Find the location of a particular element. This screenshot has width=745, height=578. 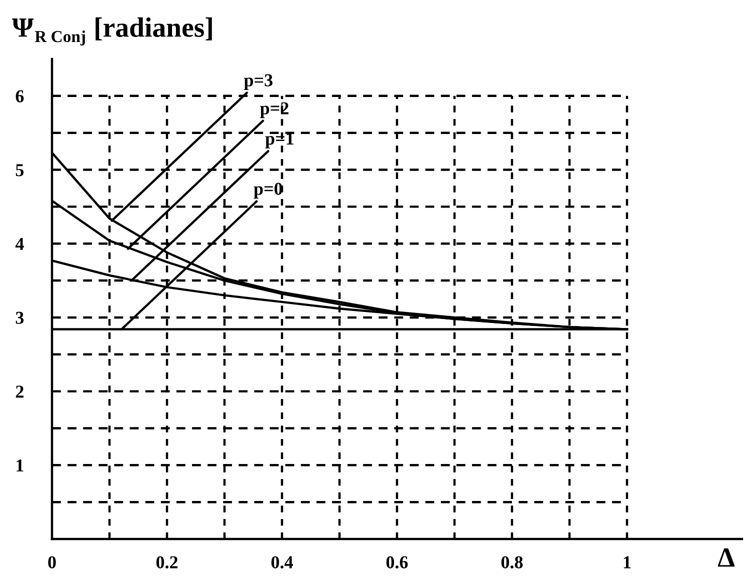

y-tick-label: 3 is located at coordinates (20, 318).